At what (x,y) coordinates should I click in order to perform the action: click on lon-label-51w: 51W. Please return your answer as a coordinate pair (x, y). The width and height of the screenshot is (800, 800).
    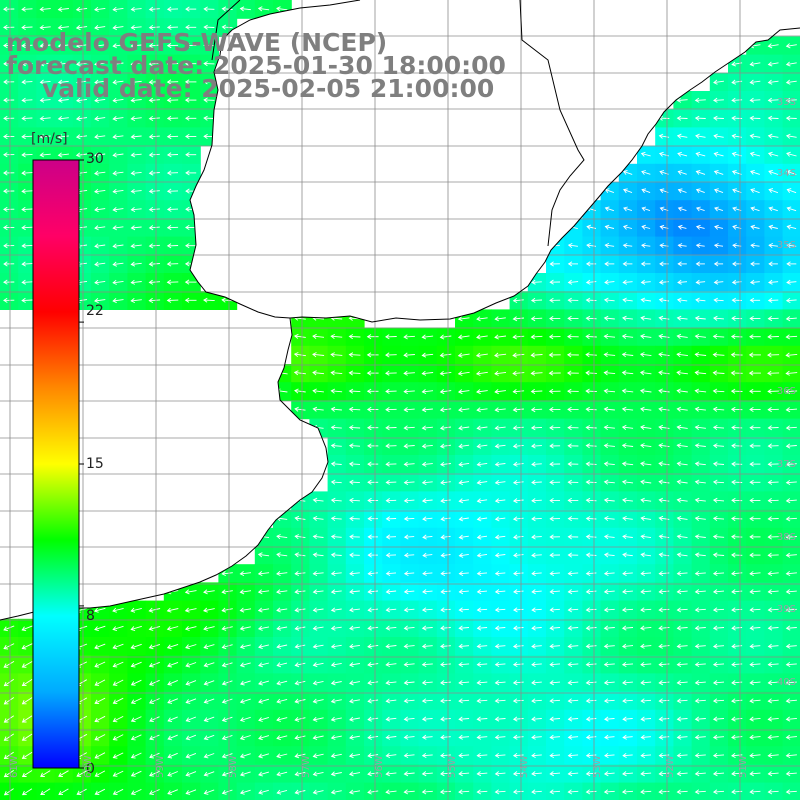
    Looking at the image, I should click on (743, 766).